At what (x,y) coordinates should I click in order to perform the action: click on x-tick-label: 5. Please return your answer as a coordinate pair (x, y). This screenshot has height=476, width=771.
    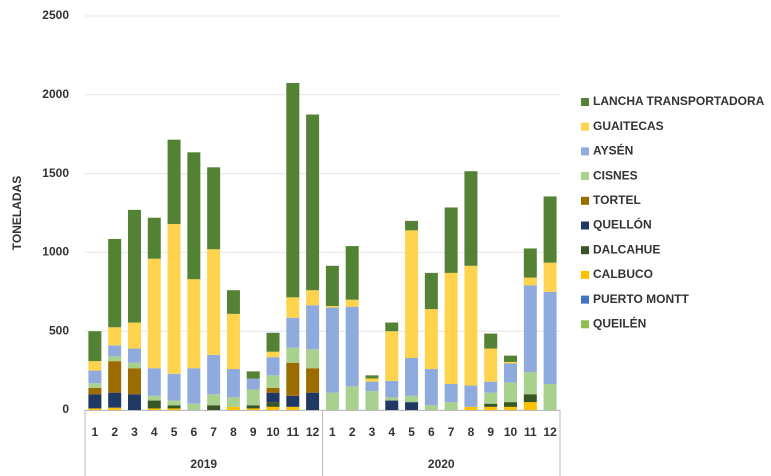
    Looking at the image, I should click on (411, 432).